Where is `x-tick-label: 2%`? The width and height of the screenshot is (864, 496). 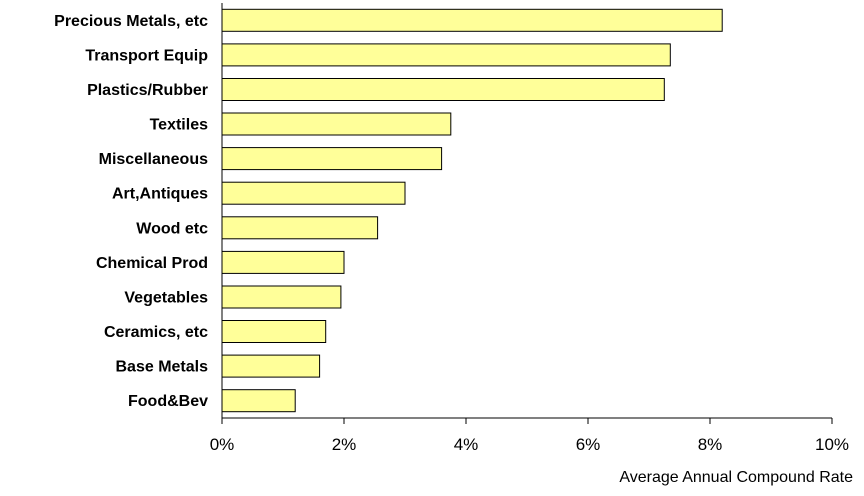
x-tick-label: 2% is located at coordinates (344, 444).